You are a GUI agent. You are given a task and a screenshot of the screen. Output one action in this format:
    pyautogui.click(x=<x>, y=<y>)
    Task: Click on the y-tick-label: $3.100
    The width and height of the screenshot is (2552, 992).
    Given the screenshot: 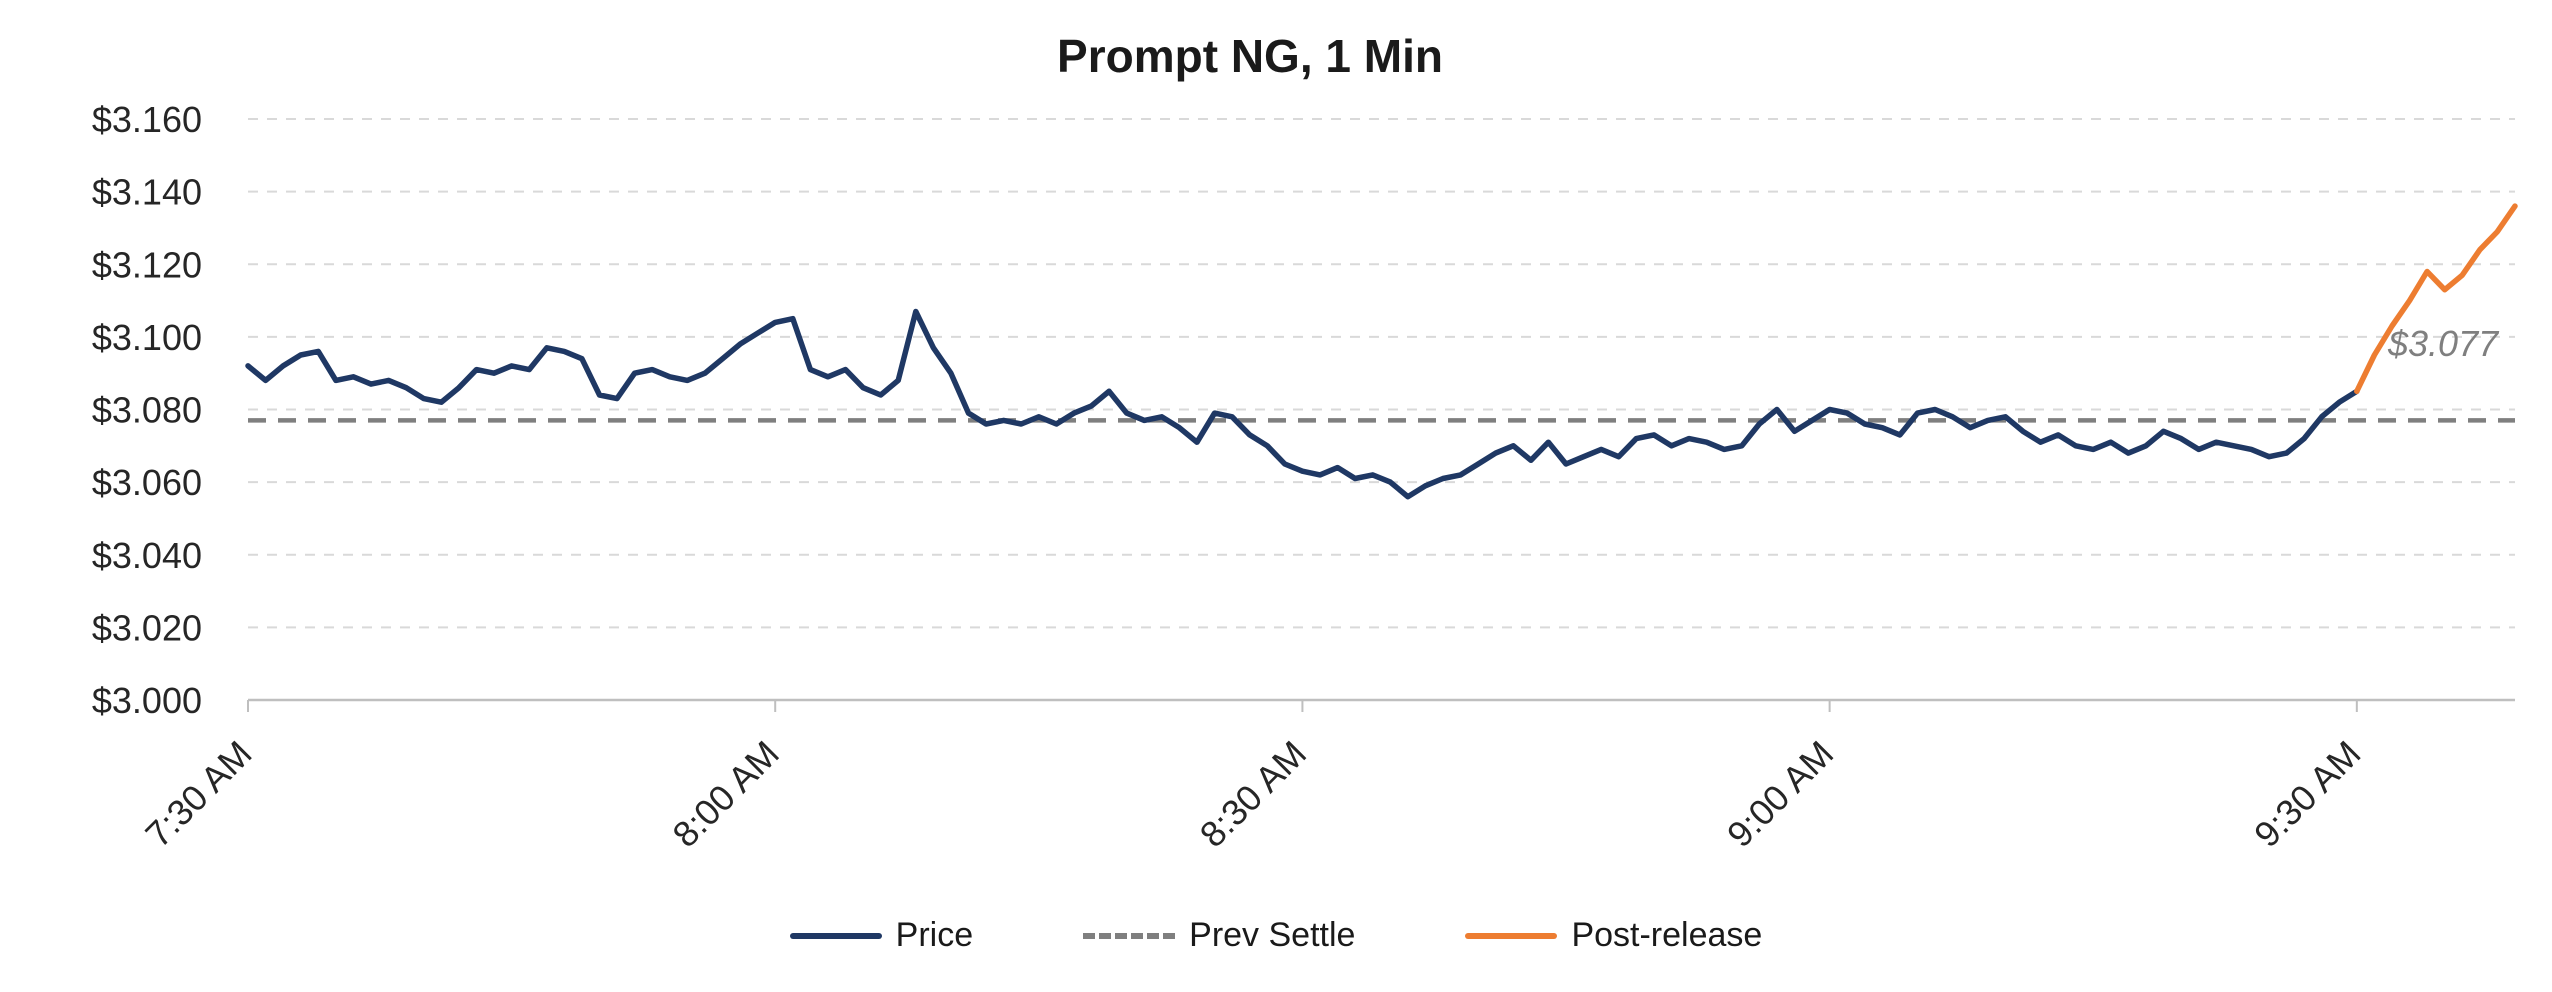 What is the action you would take?
    pyautogui.click(x=147, y=337)
    